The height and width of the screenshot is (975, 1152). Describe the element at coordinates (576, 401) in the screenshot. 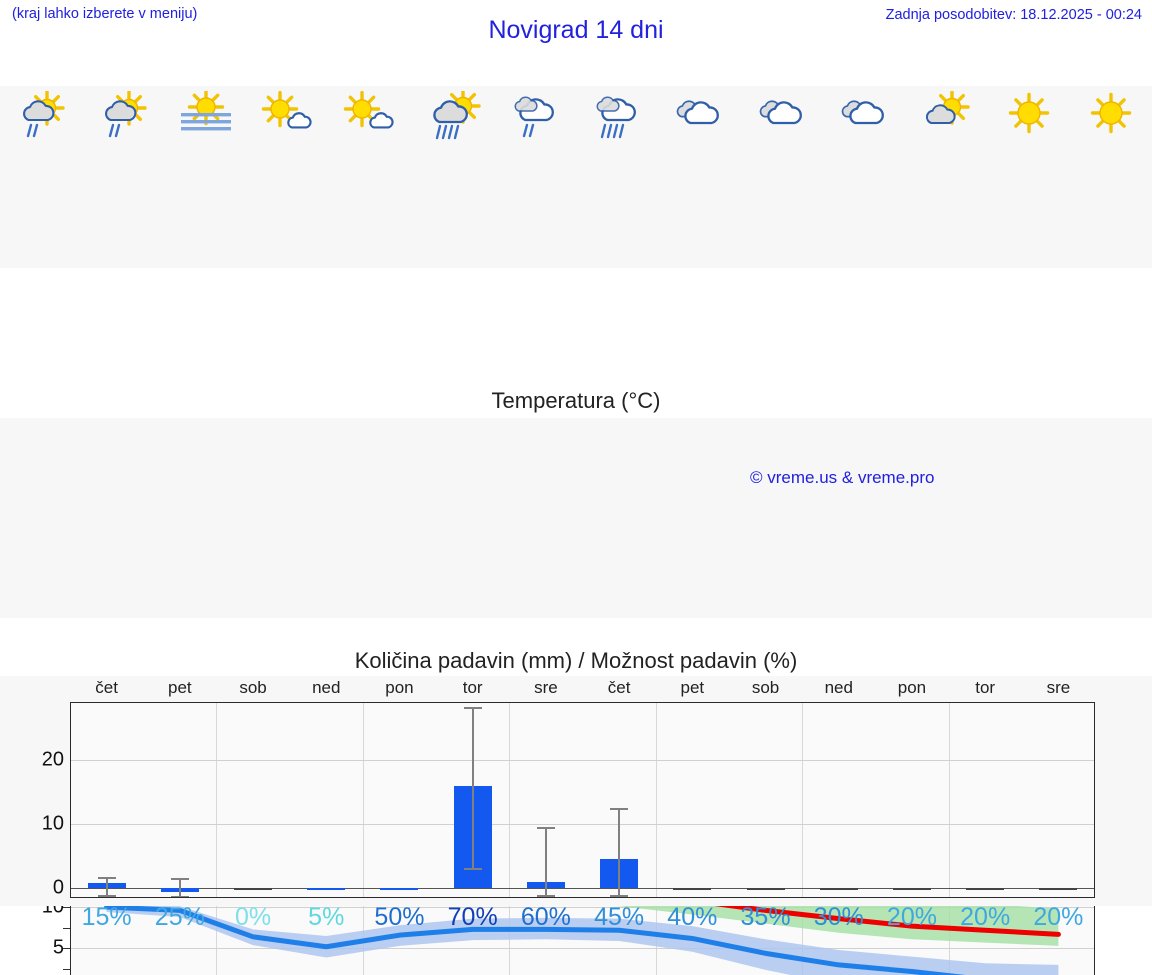

I see `temperature-chart-title: Temperatura (°C)` at that location.